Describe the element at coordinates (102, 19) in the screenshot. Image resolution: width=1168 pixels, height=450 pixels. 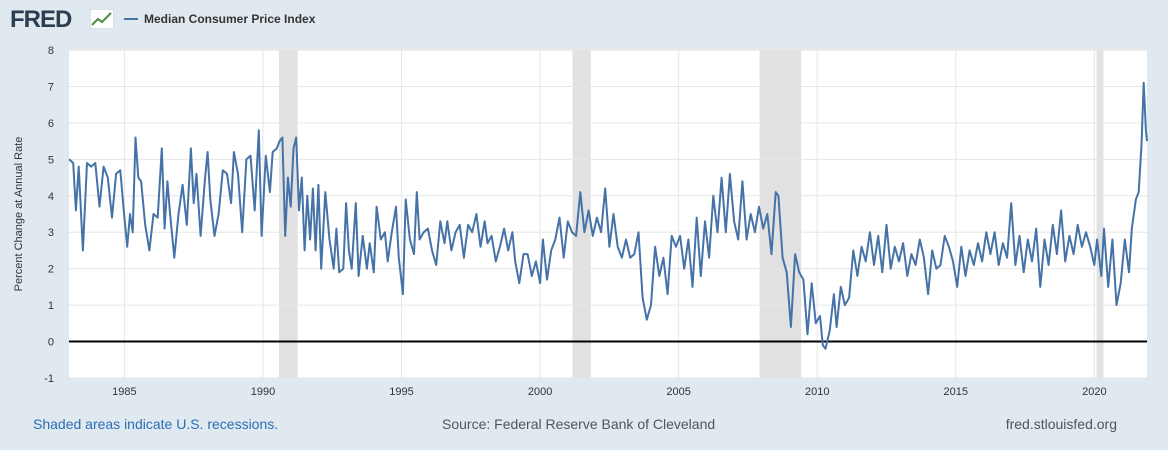
I see `chart-trend-icon` at that location.